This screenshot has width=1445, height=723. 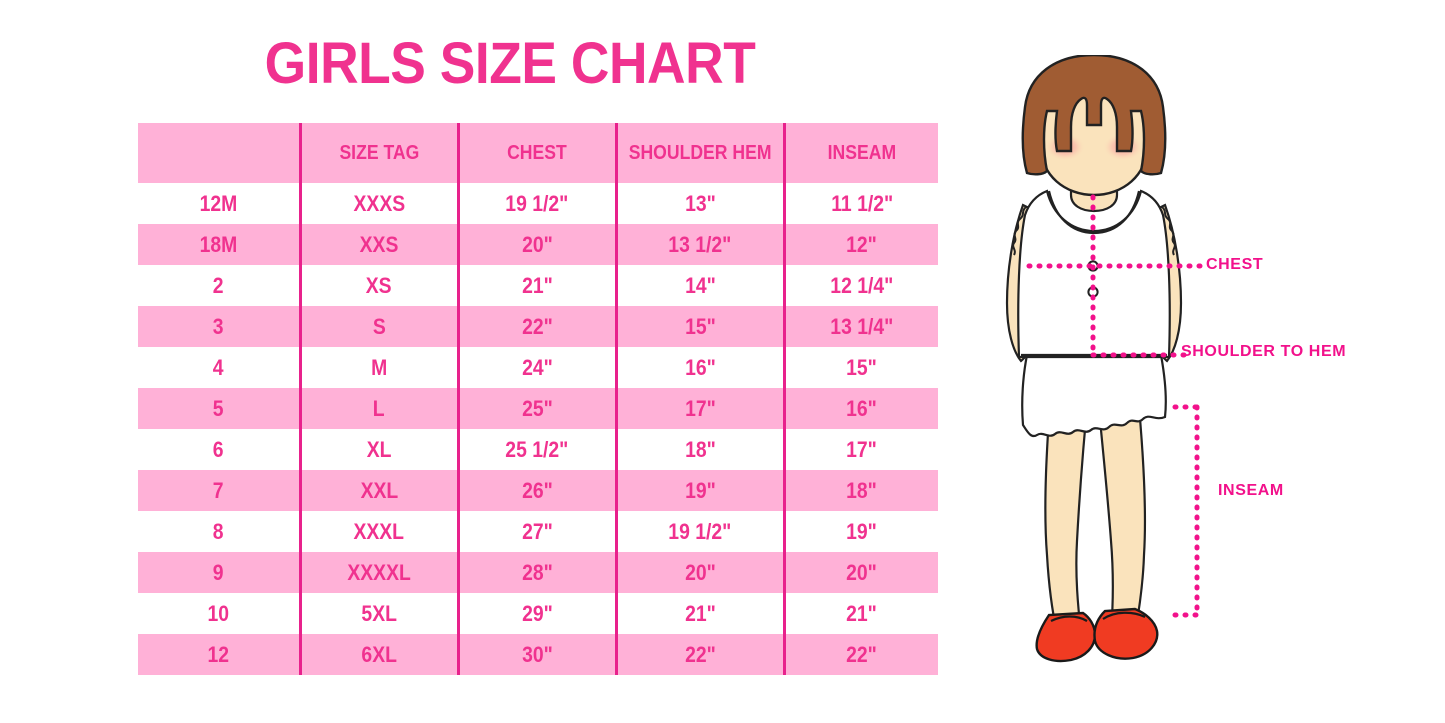 I want to click on cell-shoulder-hem: 15", so click(x=701, y=326).